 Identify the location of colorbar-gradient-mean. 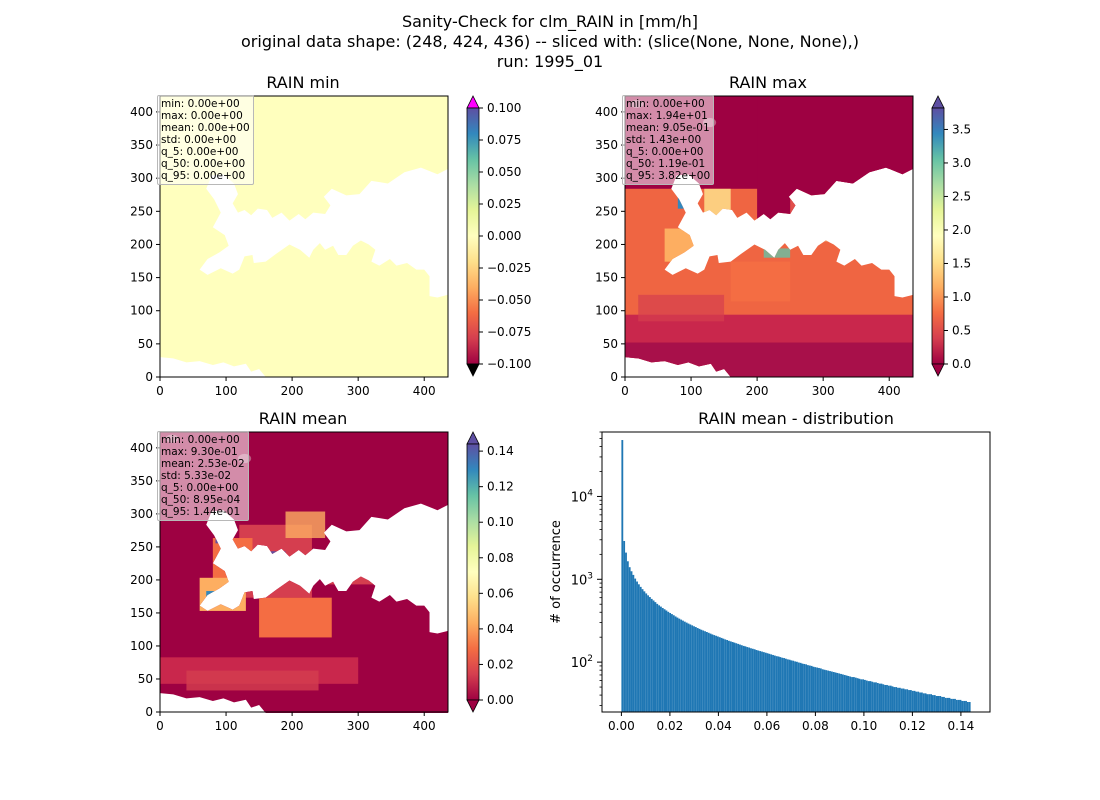
(473, 572).